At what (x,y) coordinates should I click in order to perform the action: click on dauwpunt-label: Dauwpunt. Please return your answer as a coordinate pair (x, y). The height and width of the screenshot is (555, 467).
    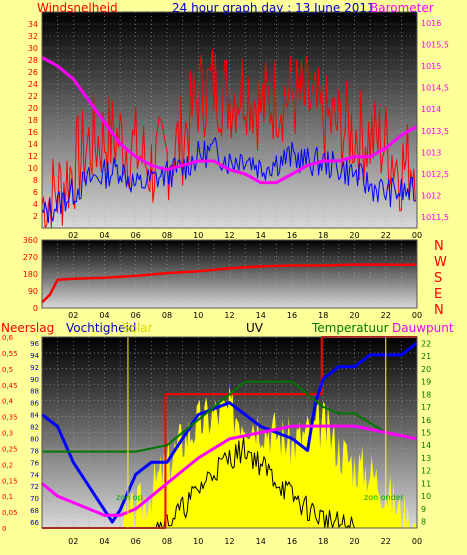
    Looking at the image, I should click on (423, 328).